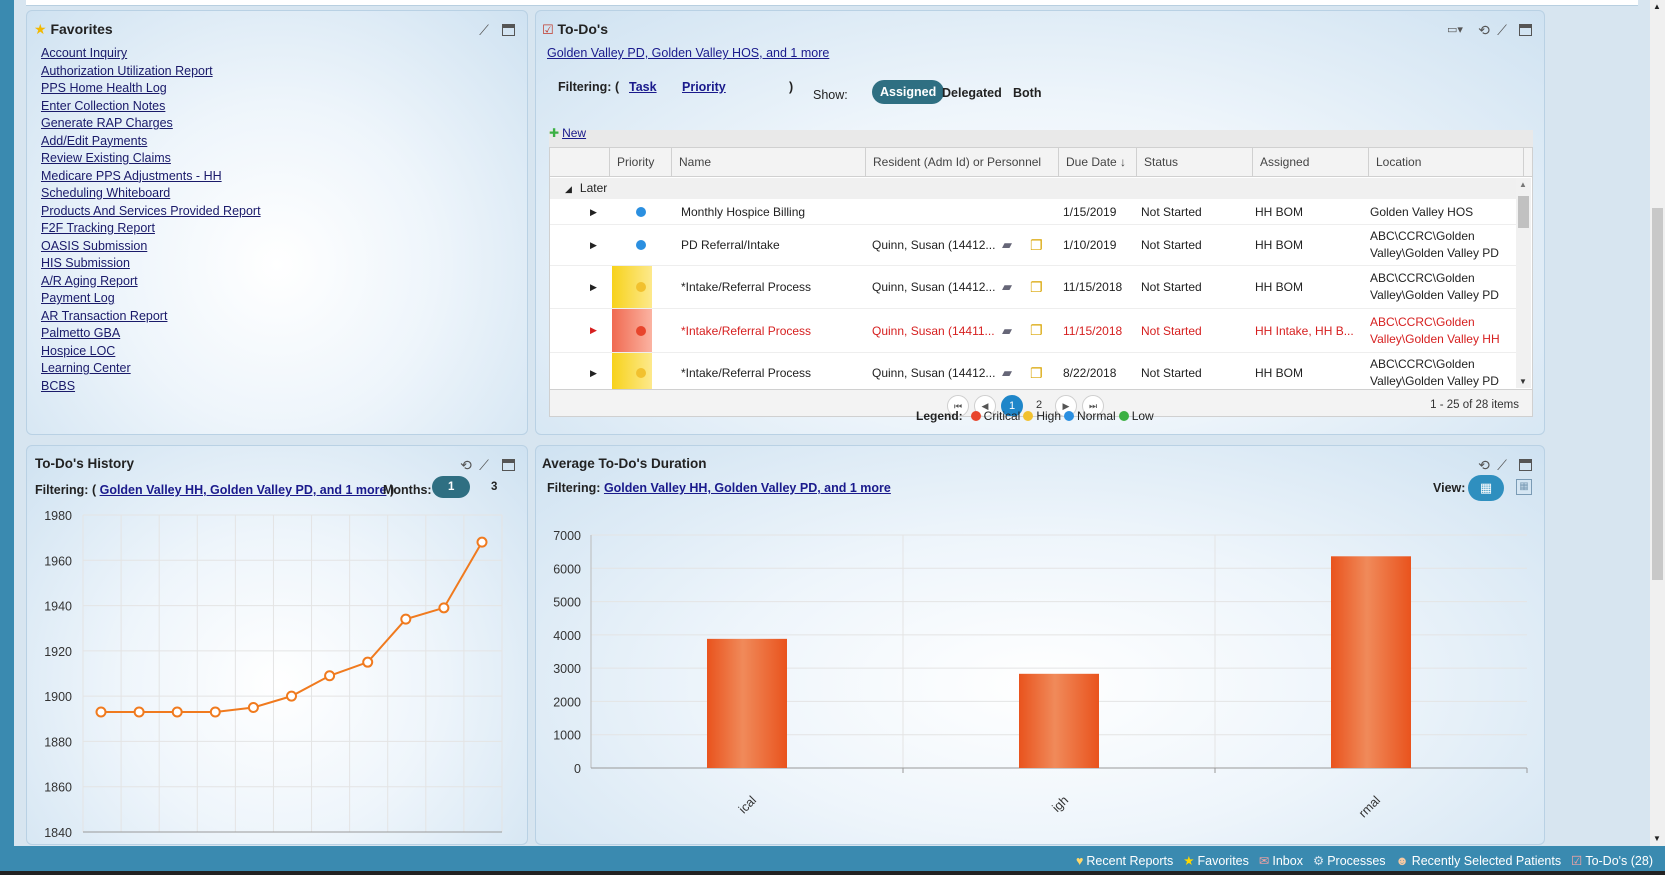  What do you see at coordinates (1066, 405) in the screenshot?
I see `next-page-button: ▶` at bounding box center [1066, 405].